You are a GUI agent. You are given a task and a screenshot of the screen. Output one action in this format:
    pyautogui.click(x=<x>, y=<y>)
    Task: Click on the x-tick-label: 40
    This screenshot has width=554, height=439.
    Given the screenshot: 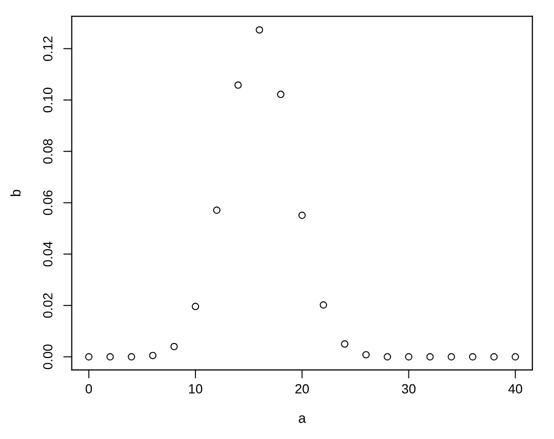 What is the action you would take?
    pyautogui.click(x=515, y=389)
    